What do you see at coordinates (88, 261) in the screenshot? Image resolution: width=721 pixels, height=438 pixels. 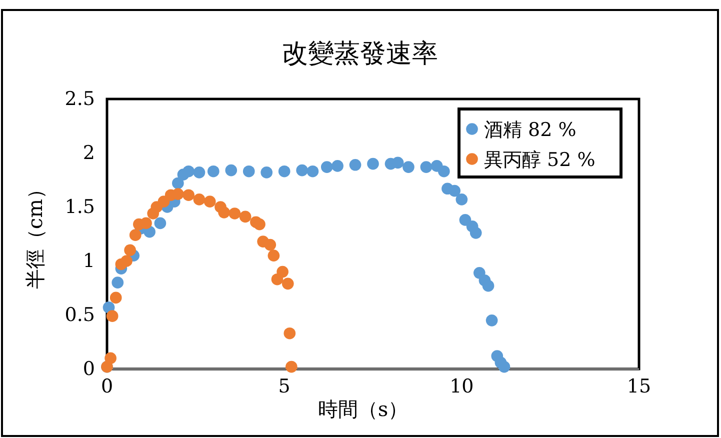 I see `y-tick-label: 1` at bounding box center [88, 261].